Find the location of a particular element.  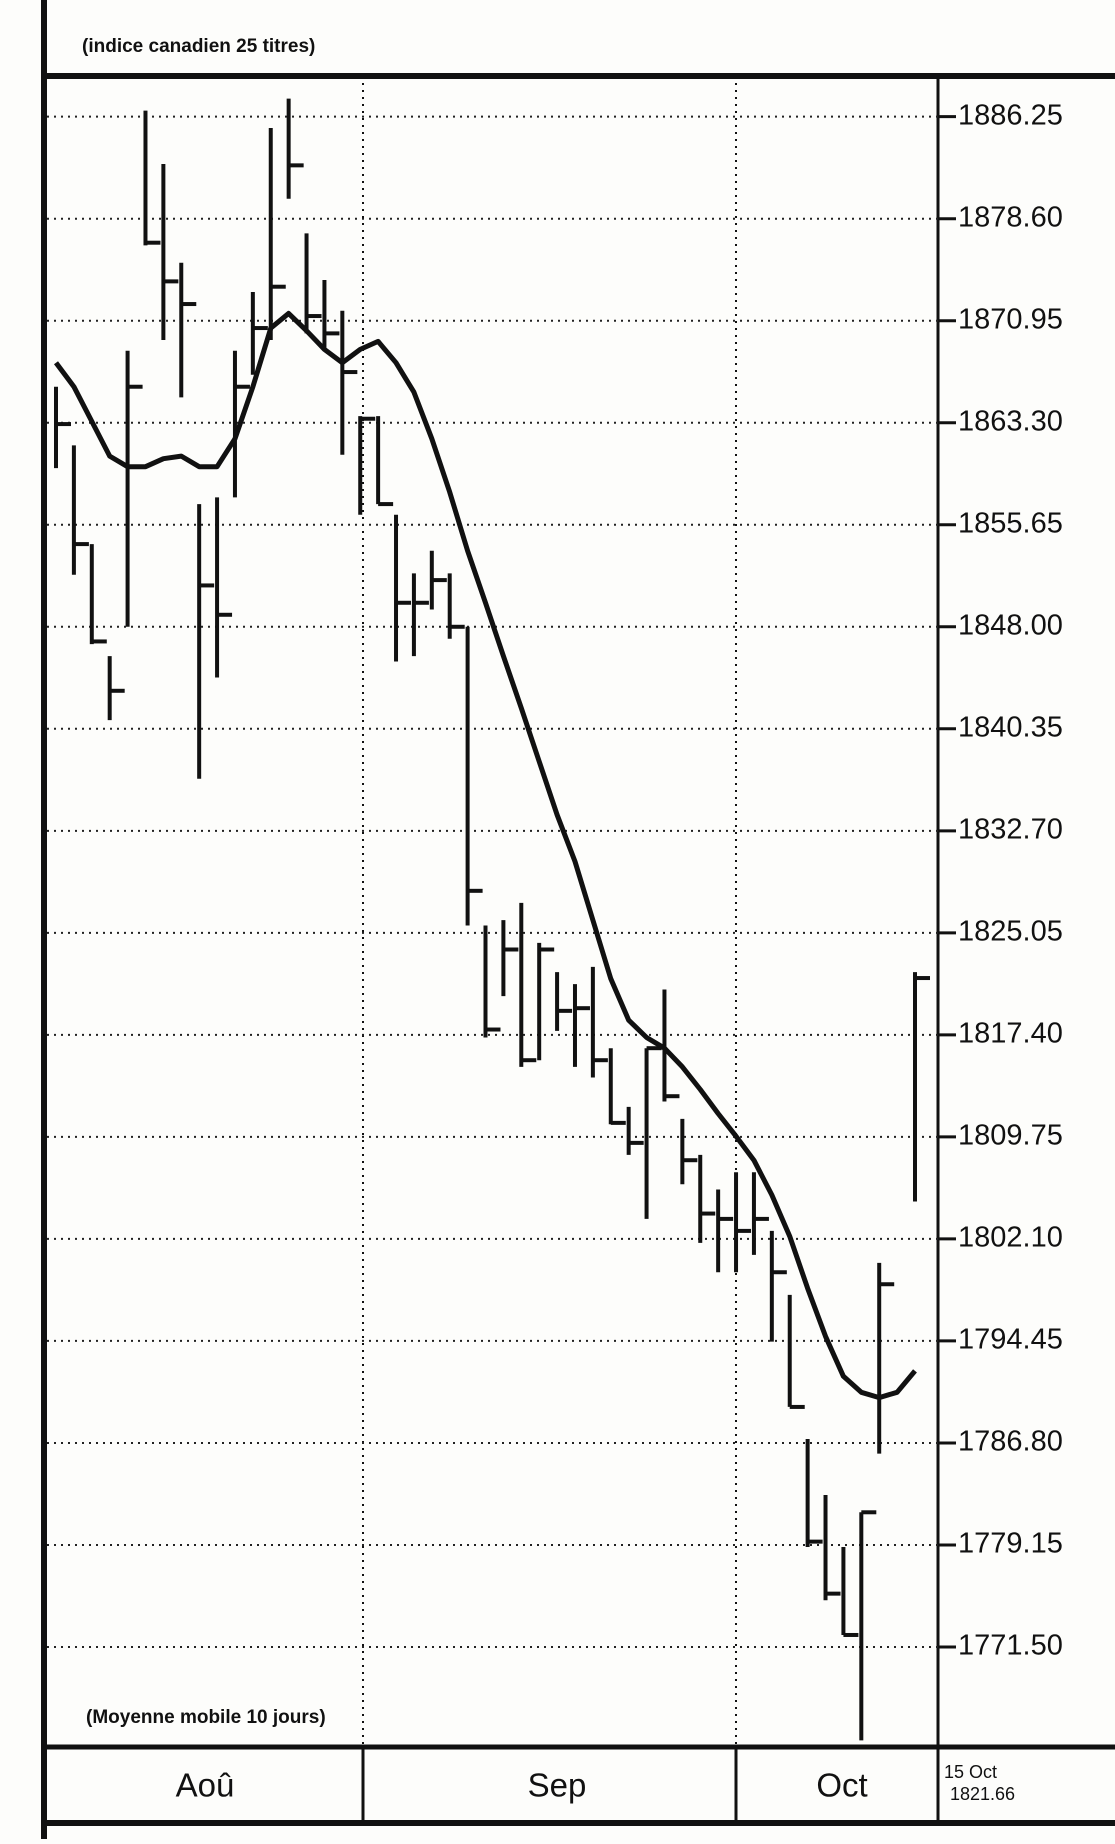

y-tick-label: 1825.05 is located at coordinates (1010, 931).